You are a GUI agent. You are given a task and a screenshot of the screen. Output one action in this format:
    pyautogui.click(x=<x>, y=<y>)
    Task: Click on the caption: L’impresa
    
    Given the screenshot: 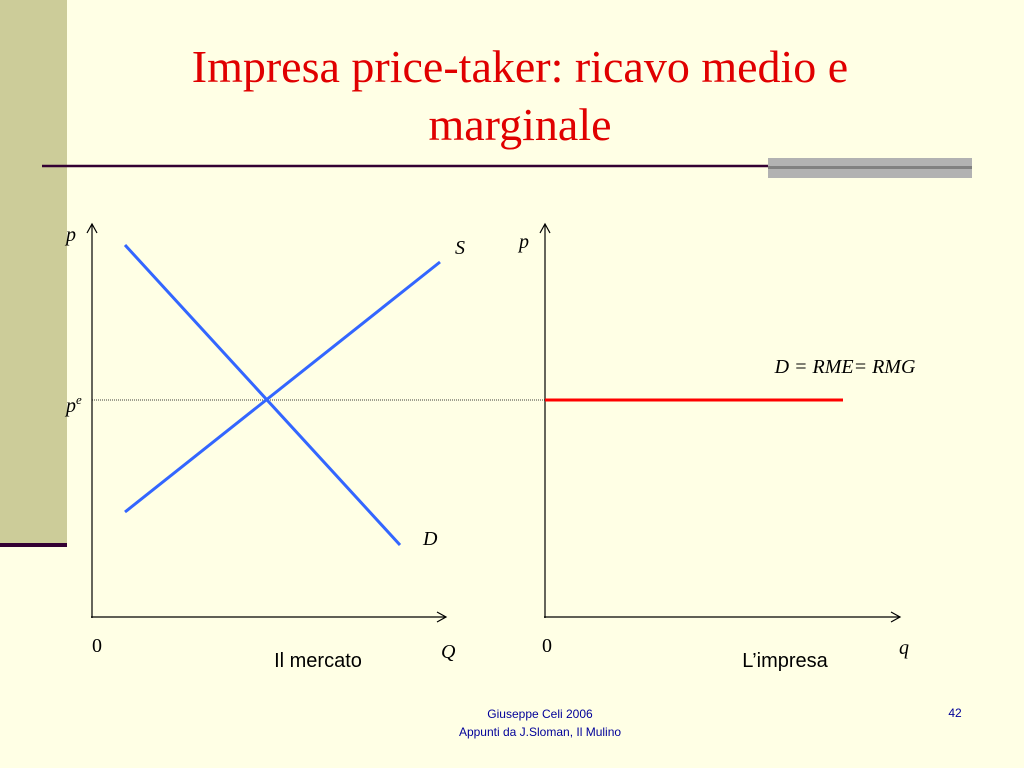 What is the action you would take?
    pyautogui.click(x=785, y=661)
    